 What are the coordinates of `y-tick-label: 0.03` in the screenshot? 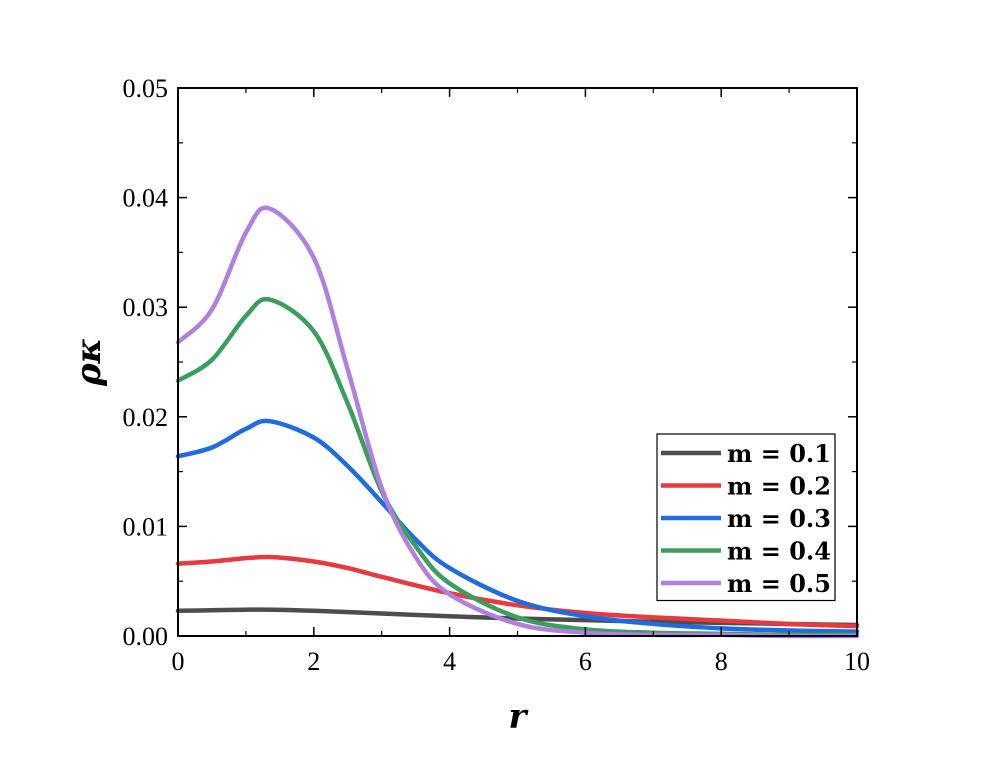 It's located at (146, 307).